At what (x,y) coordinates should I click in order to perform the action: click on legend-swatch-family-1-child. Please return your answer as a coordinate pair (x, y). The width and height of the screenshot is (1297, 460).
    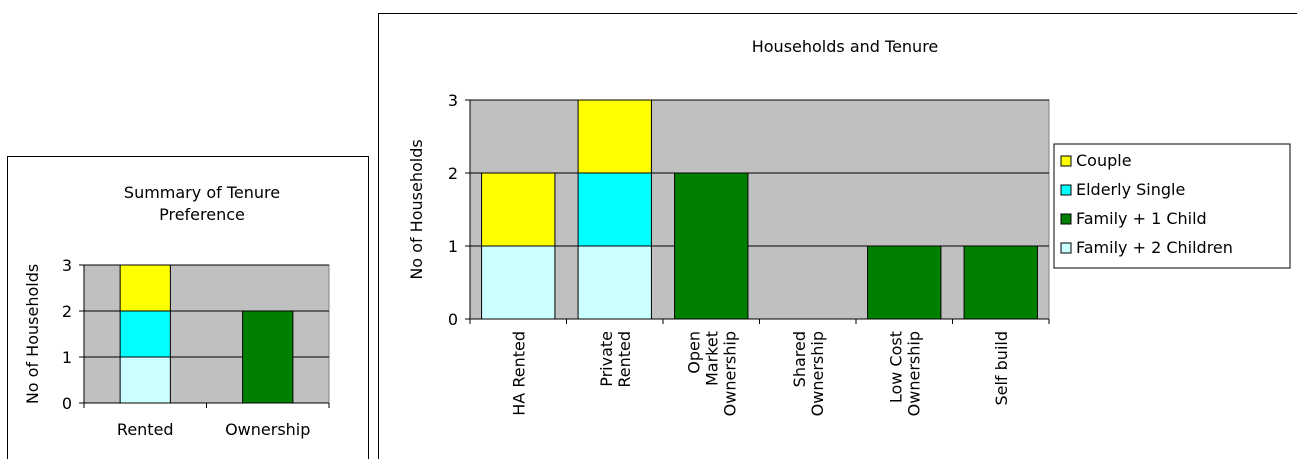
    Looking at the image, I should click on (1066, 219).